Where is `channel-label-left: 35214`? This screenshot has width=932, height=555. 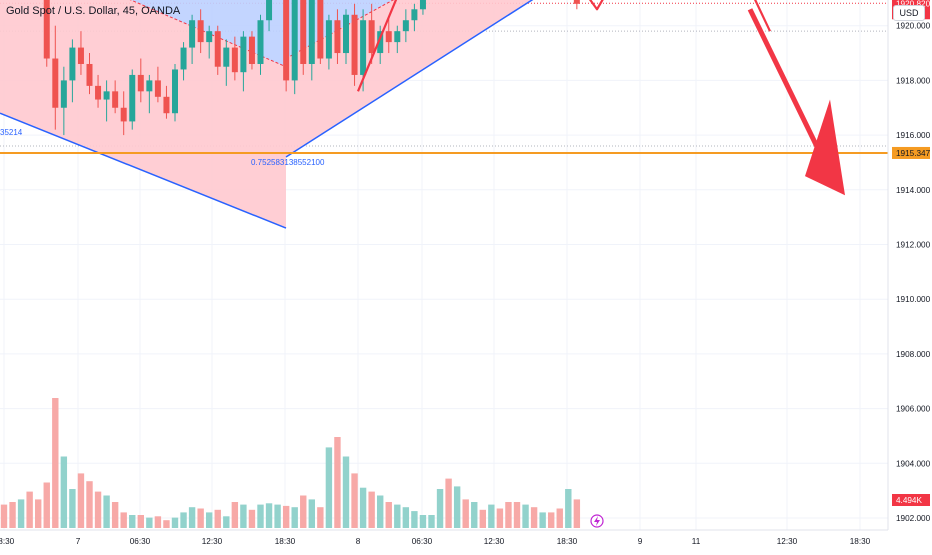
channel-label-left: 35214 is located at coordinates (11, 132).